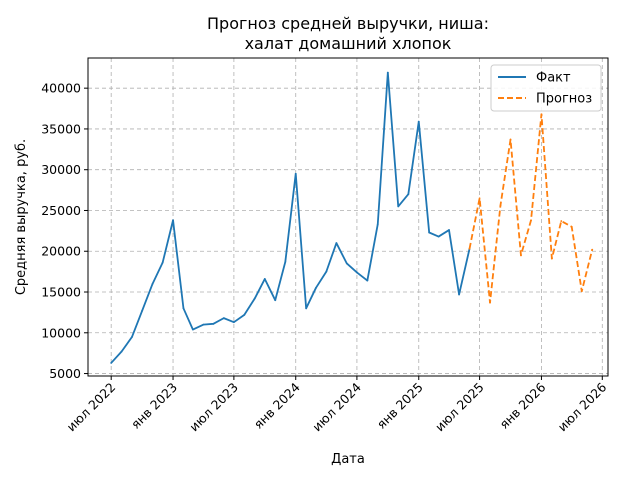  Describe the element at coordinates (154, 406) in the screenshot. I see `x-tick-label: янв 2023` at that location.